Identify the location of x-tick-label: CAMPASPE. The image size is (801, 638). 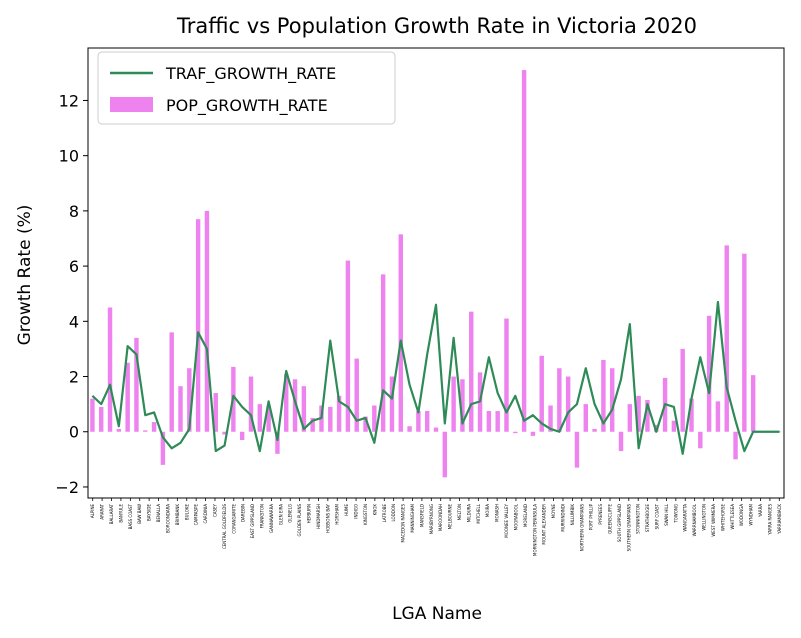
(196, 515).